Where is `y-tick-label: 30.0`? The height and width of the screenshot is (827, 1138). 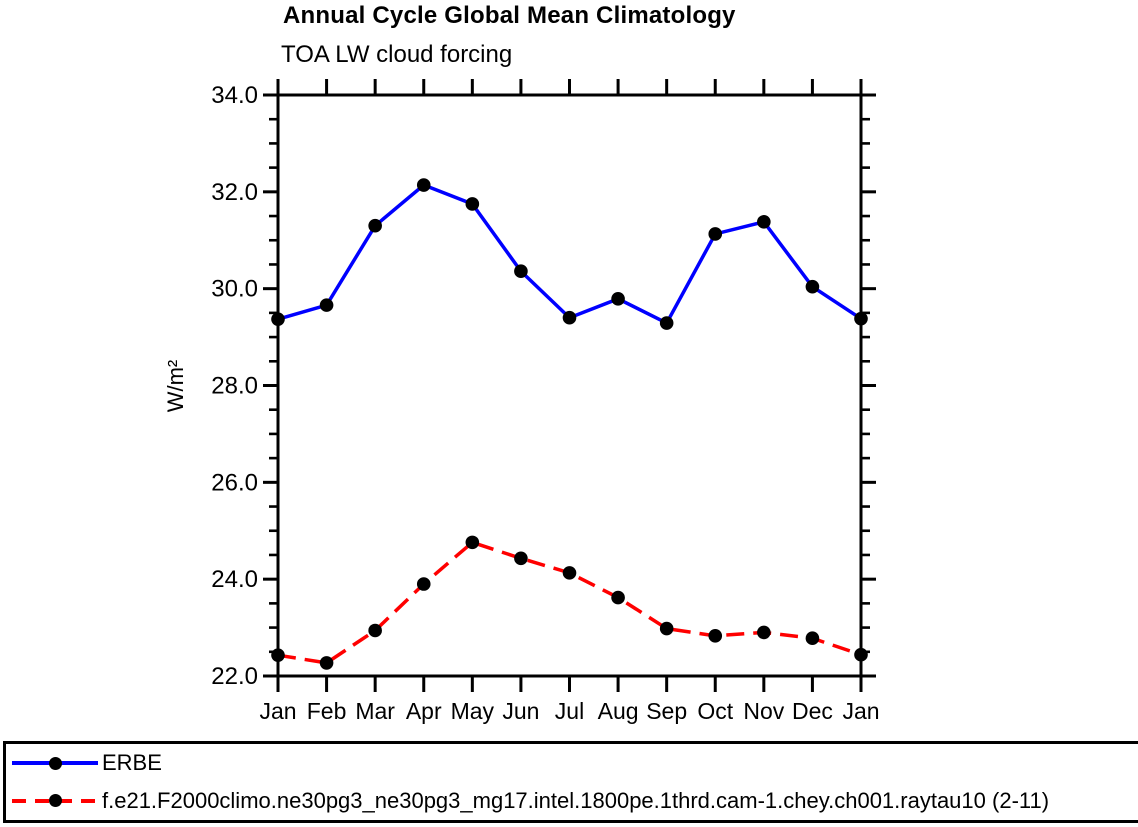
y-tick-label: 30.0 is located at coordinates (234, 289).